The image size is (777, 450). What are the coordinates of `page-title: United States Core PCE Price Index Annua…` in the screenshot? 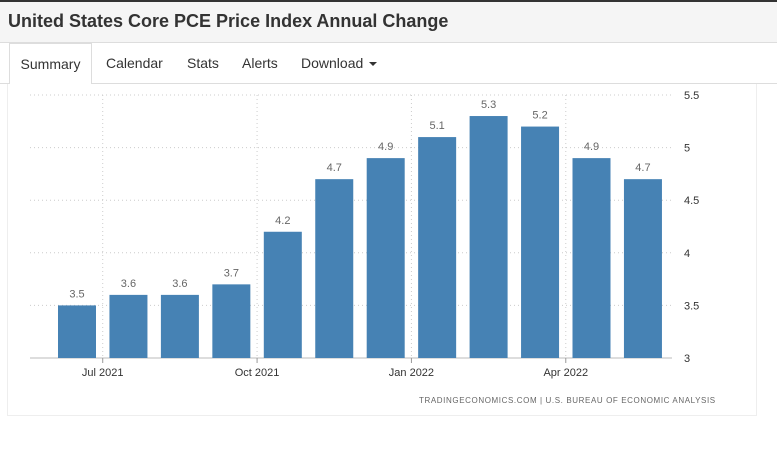 It's located at (228, 21).